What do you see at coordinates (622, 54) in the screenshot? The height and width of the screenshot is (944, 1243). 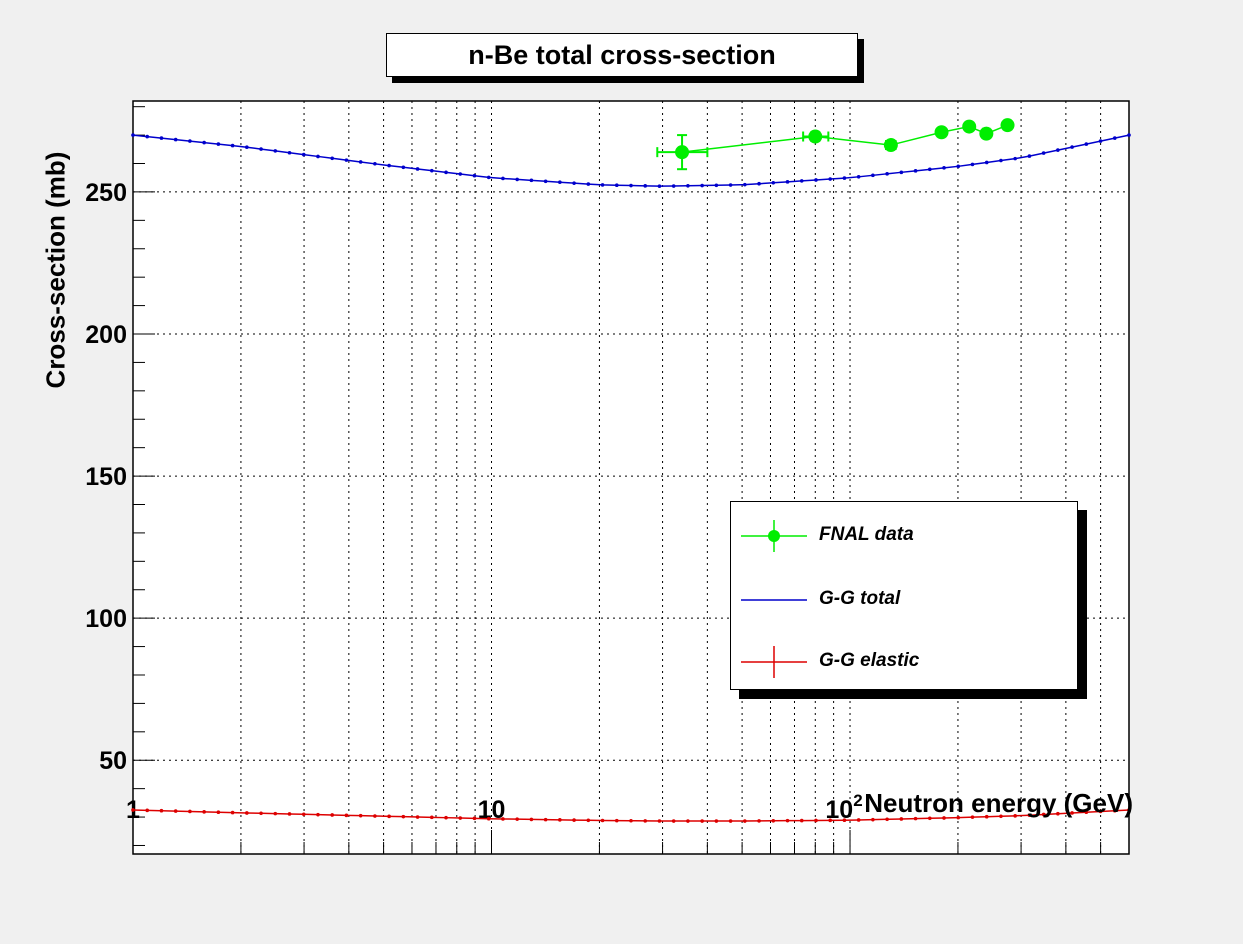 I see `chart-title: n-Be total cross-section` at bounding box center [622, 54].